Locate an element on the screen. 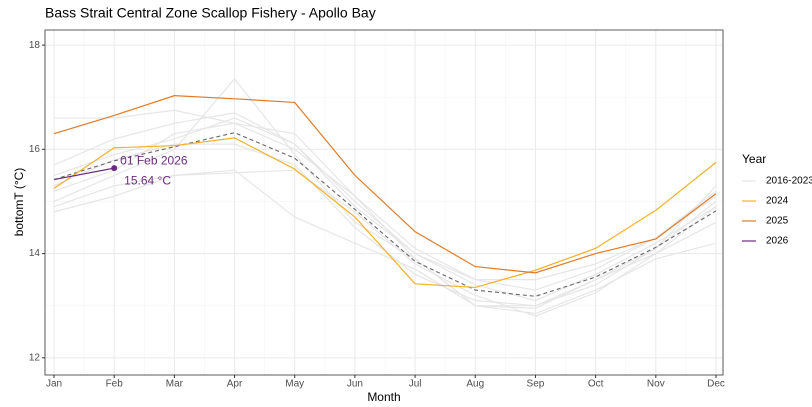 This screenshot has width=812, height=407. x-tick-label: Jan is located at coordinates (54, 384).